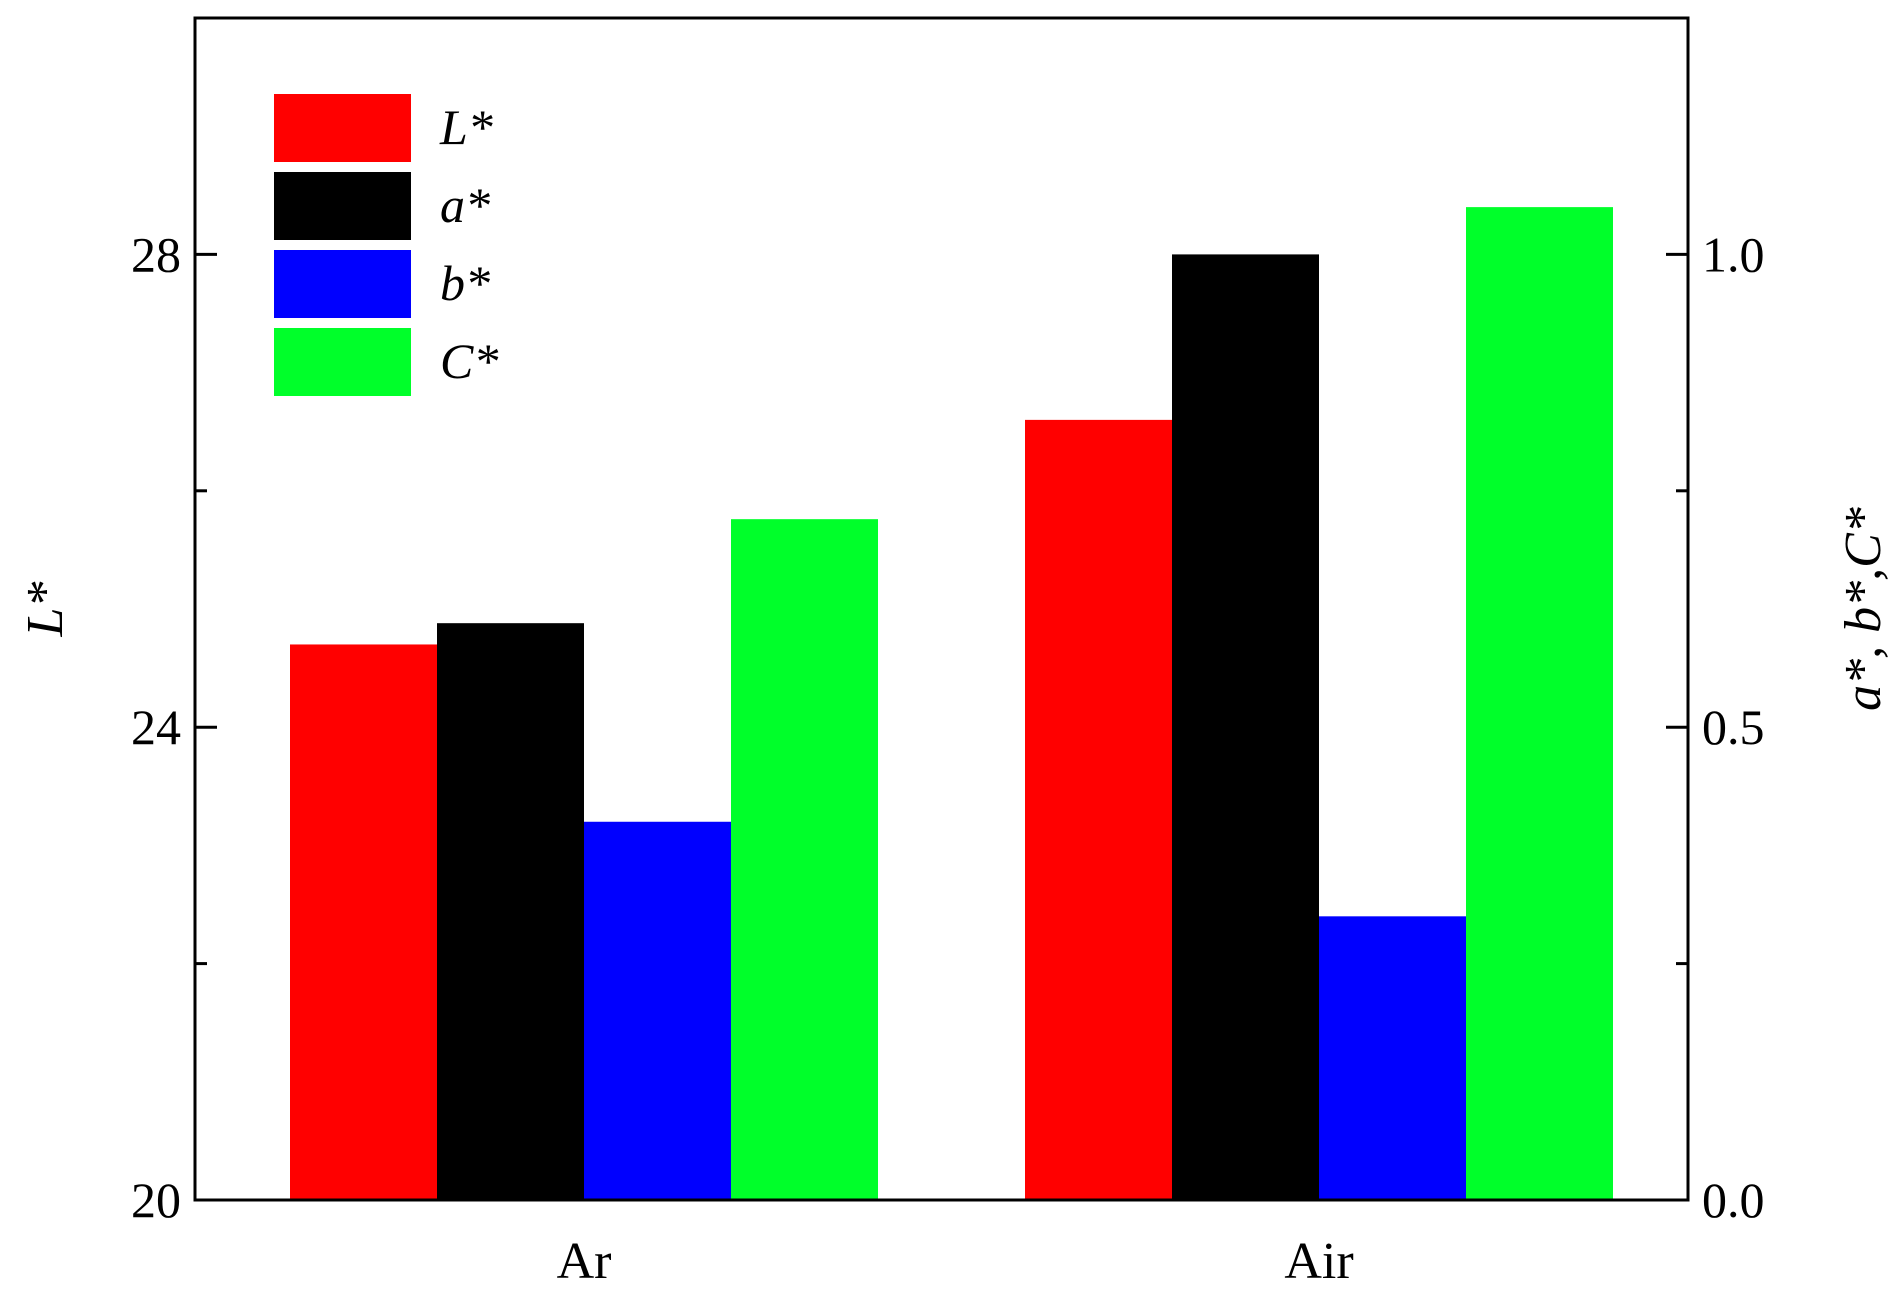 The image size is (1904, 1304). I want to click on legend-label: b*, so click(465, 283).